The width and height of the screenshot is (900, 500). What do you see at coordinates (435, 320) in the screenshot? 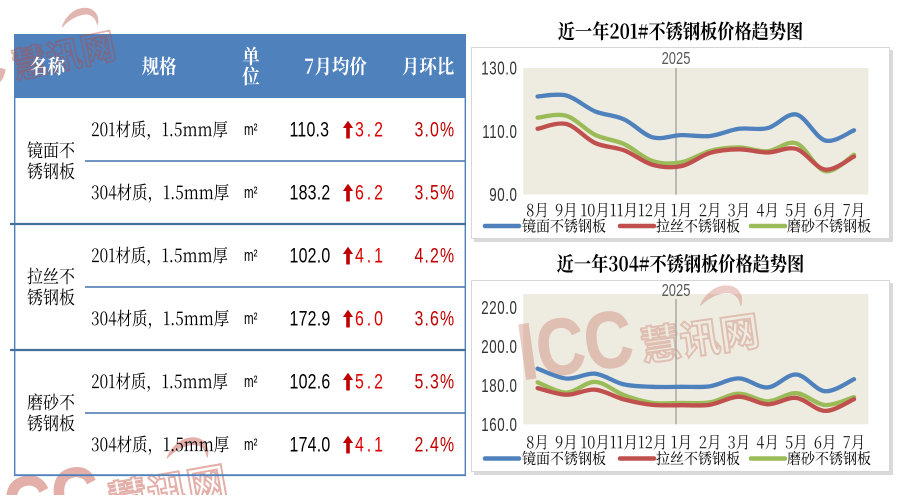
I see `svg-text: 3.6%` at bounding box center [435, 320].